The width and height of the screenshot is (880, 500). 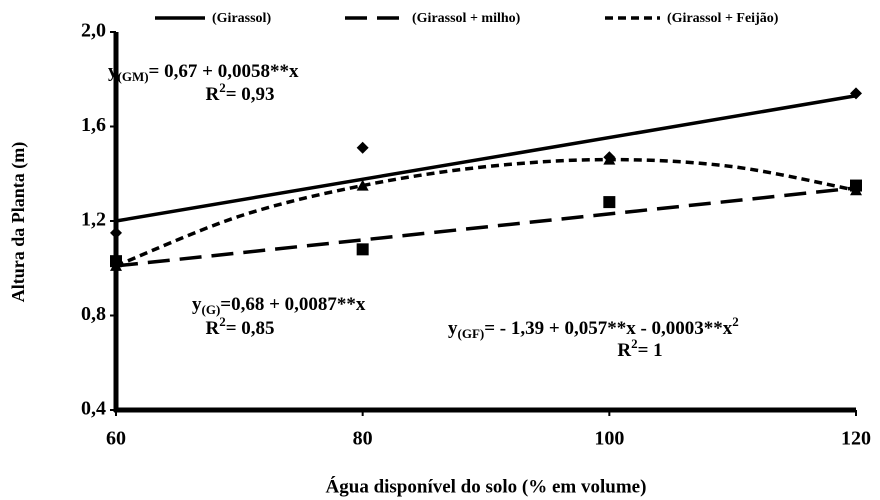 What do you see at coordinates (723, 18) in the screenshot?
I see `legend-label: (Girassol + Feijão)` at bounding box center [723, 18].